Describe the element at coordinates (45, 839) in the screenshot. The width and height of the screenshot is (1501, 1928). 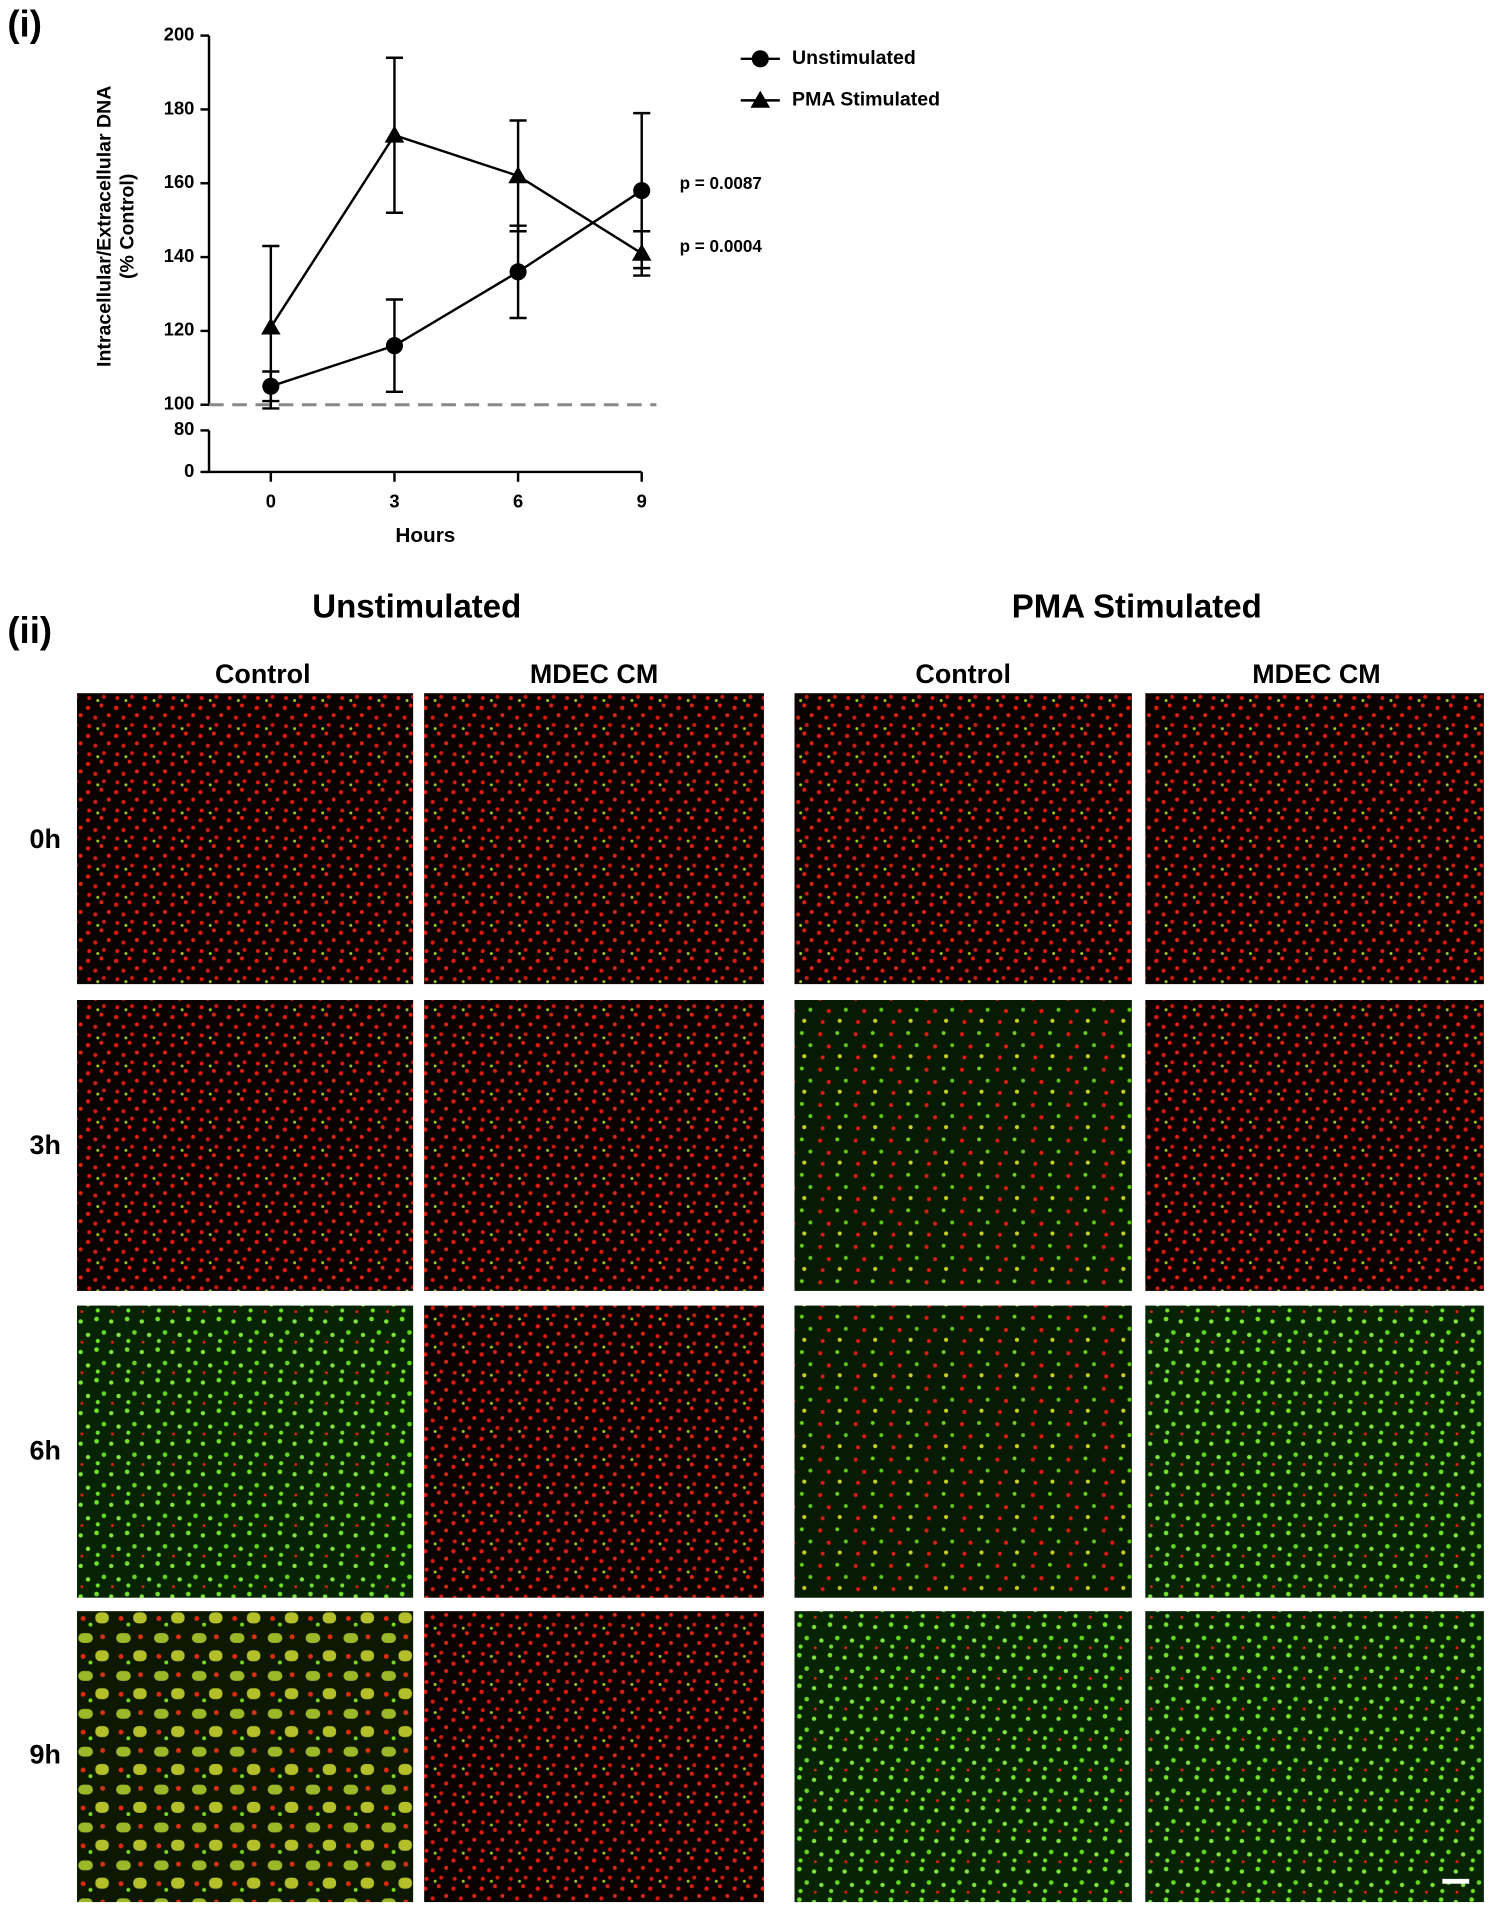
I see `row-label: 0h` at that location.